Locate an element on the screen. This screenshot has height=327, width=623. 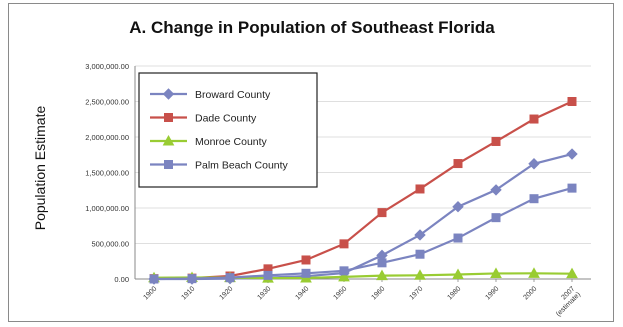
y-tick-label: 1,500,000.00 is located at coordinates (107, 173).